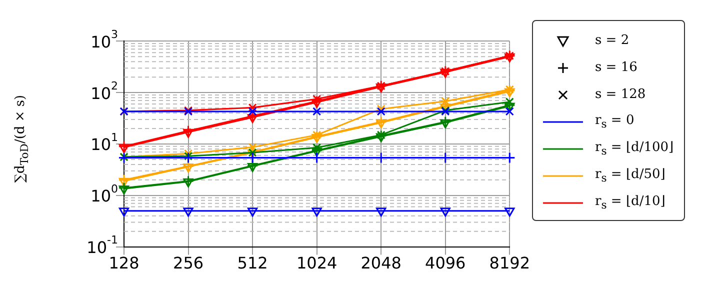 Image resolution: width=727 pixels, height=288 pixels. What do you see at coordinates (630, 203) in the screenshot?
I see `legend-label: r$_{s}$ = ⌊d/10⌋` at bounding box center [630, 203].